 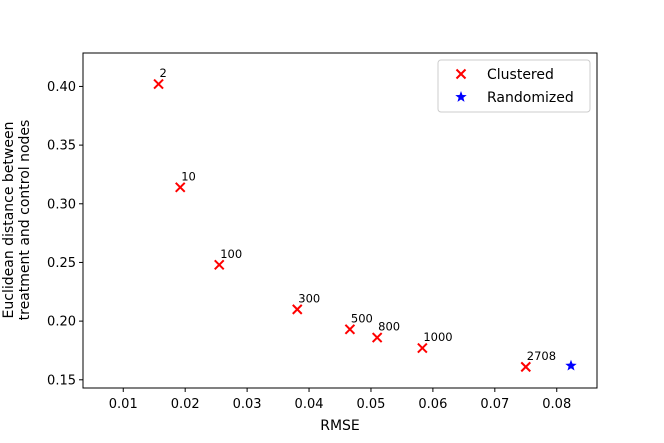 I want to click on x-tick-label: 0.07, so click(x=494, y=404).